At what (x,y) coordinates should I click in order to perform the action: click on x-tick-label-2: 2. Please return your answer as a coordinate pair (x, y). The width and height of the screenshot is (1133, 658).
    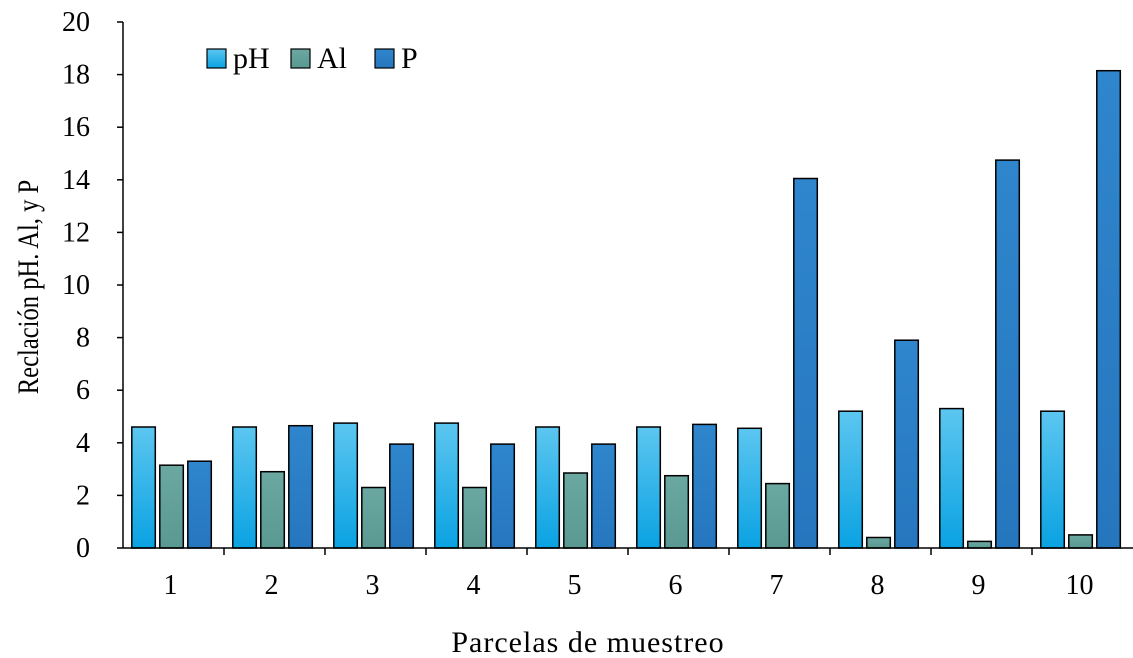
    Looking at the image, I should click on (272, 585).